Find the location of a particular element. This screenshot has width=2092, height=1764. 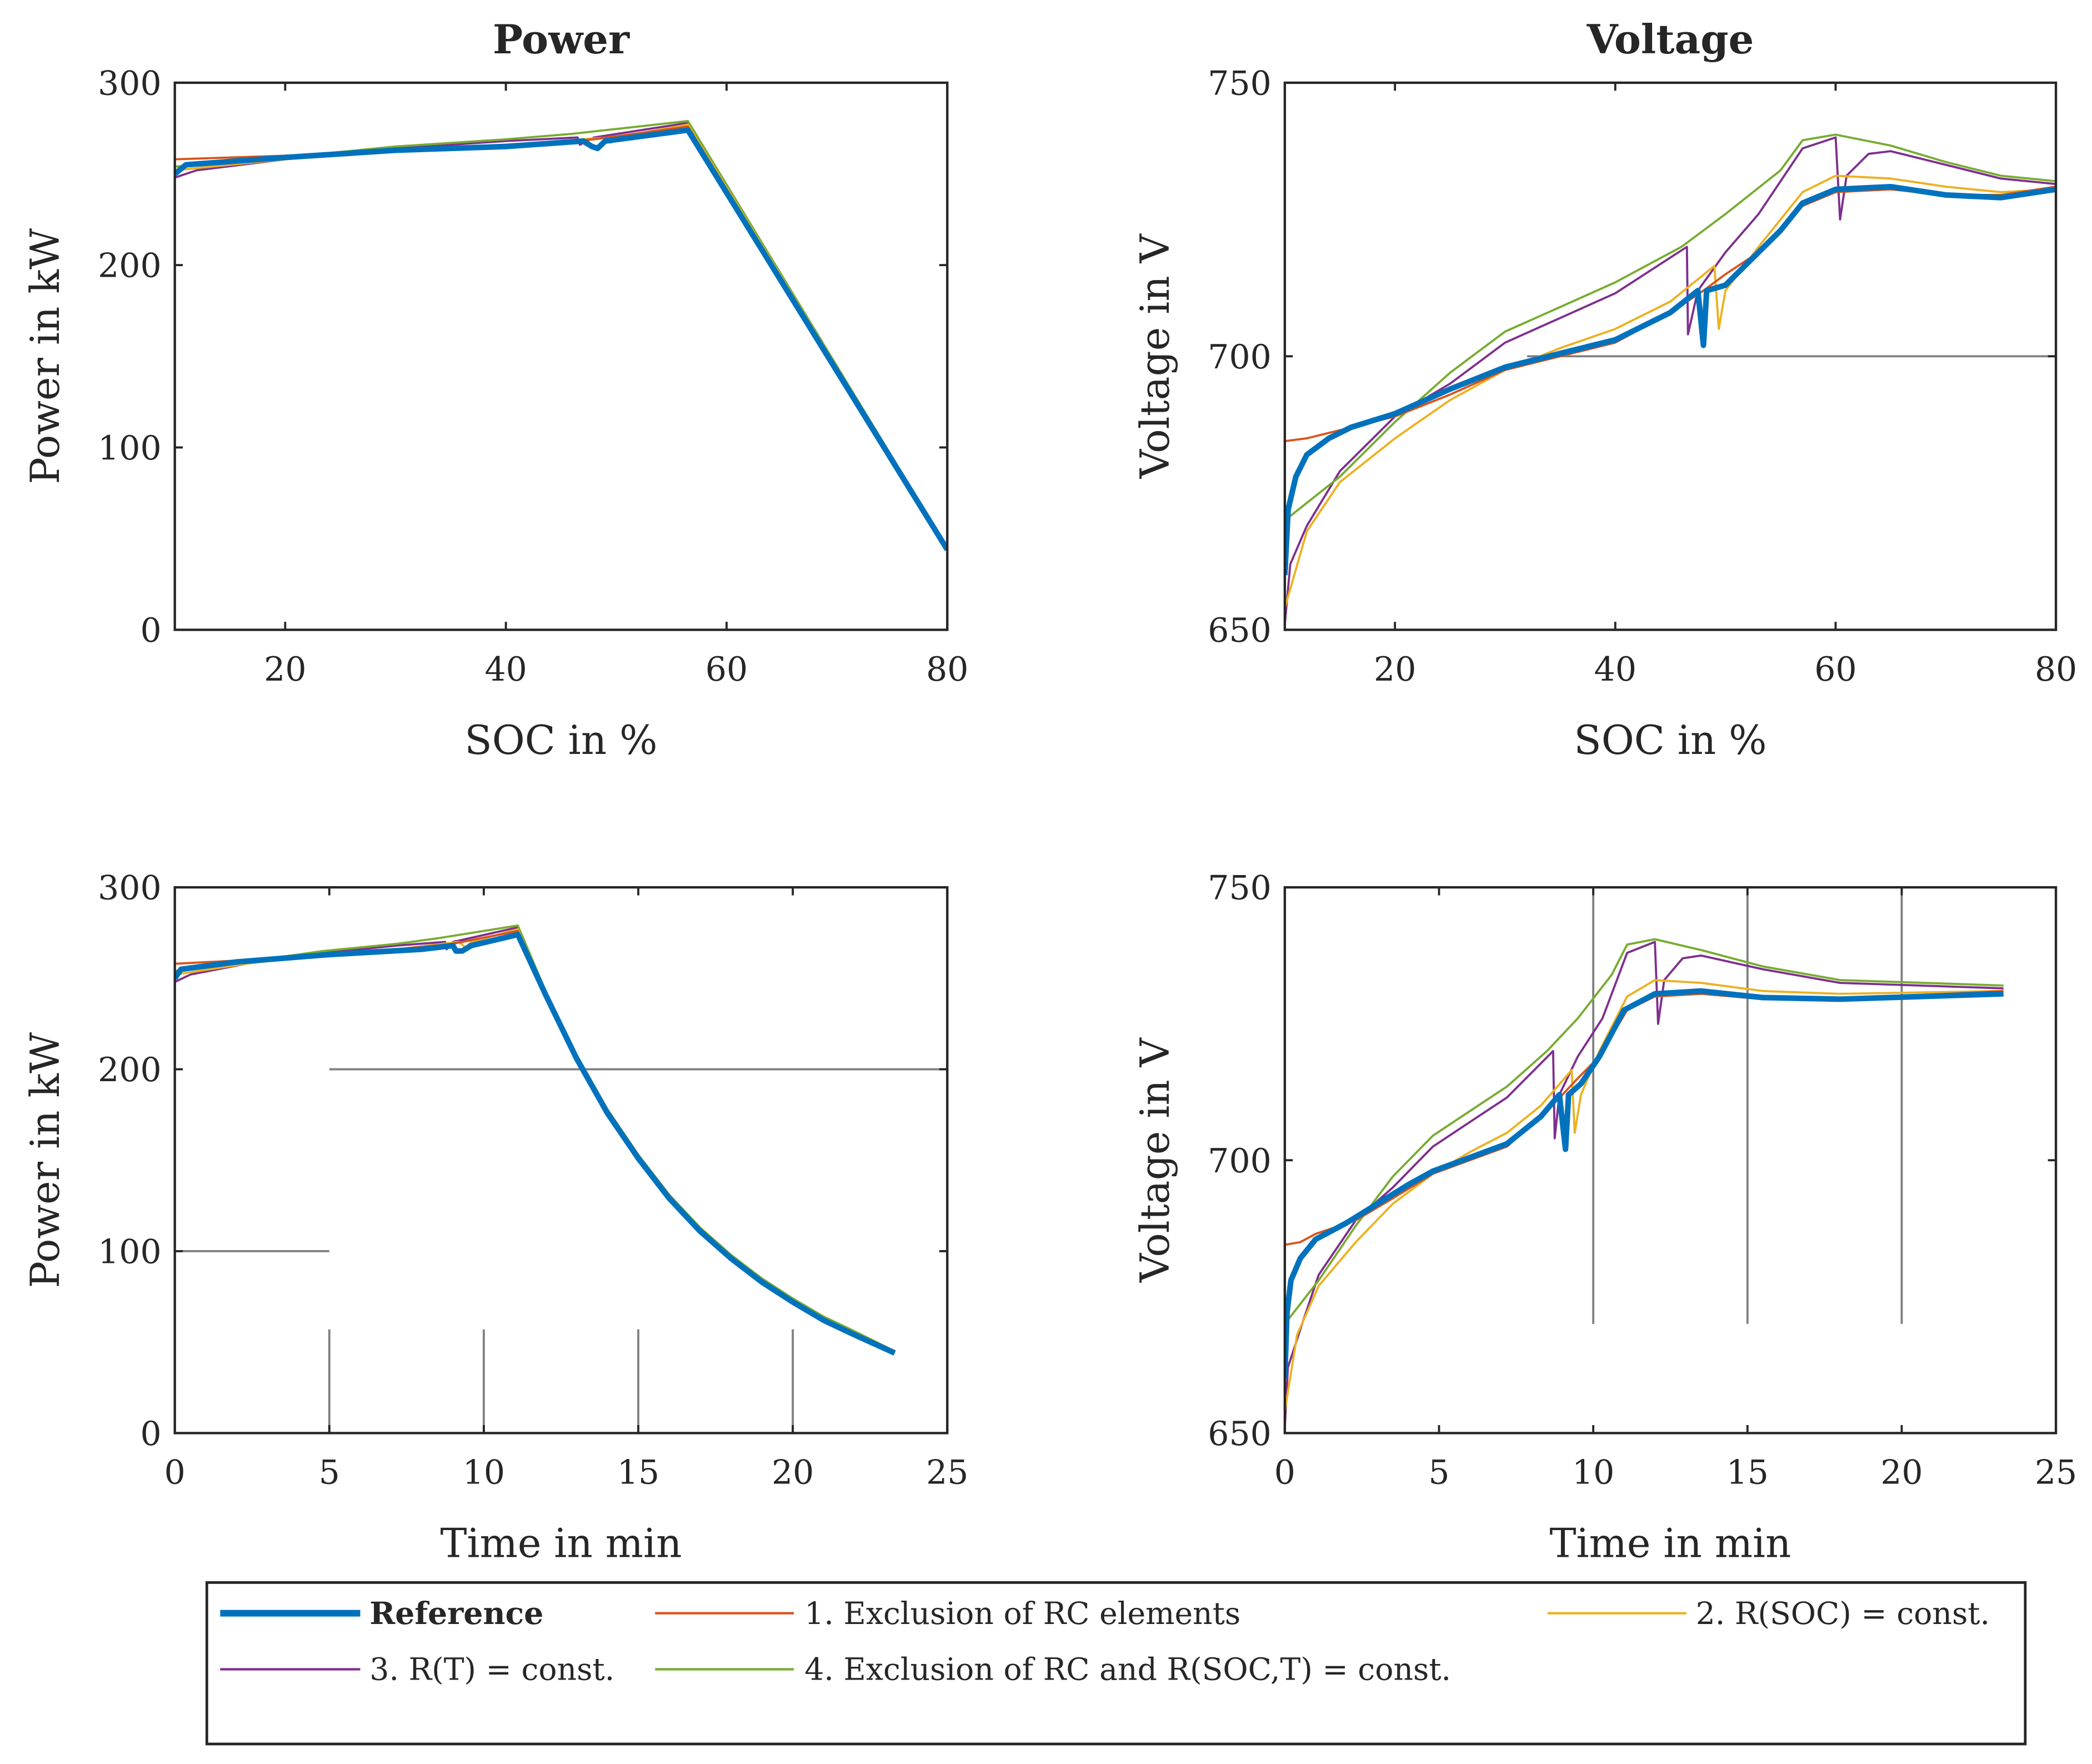

series-line-rt is located at coordinates (561, 335).